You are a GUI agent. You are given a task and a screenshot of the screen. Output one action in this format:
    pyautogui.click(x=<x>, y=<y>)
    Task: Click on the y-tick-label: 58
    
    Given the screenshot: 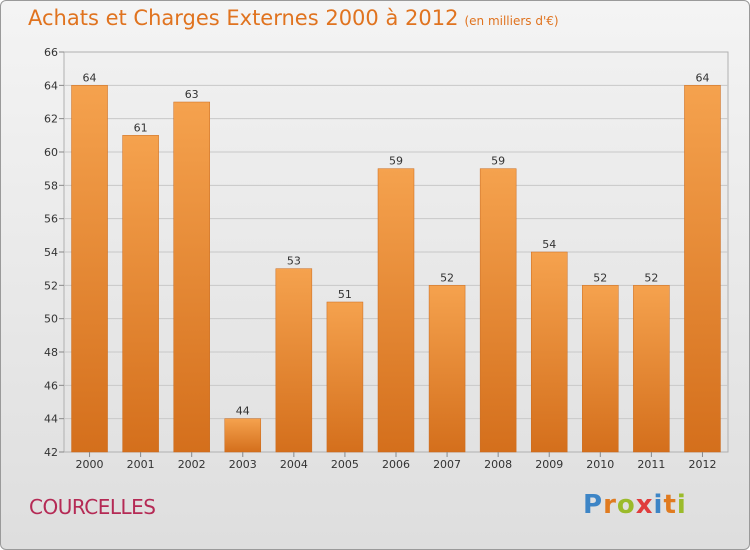 What is the action you would take?
    pyautogui.click(x=51, y=185)
    